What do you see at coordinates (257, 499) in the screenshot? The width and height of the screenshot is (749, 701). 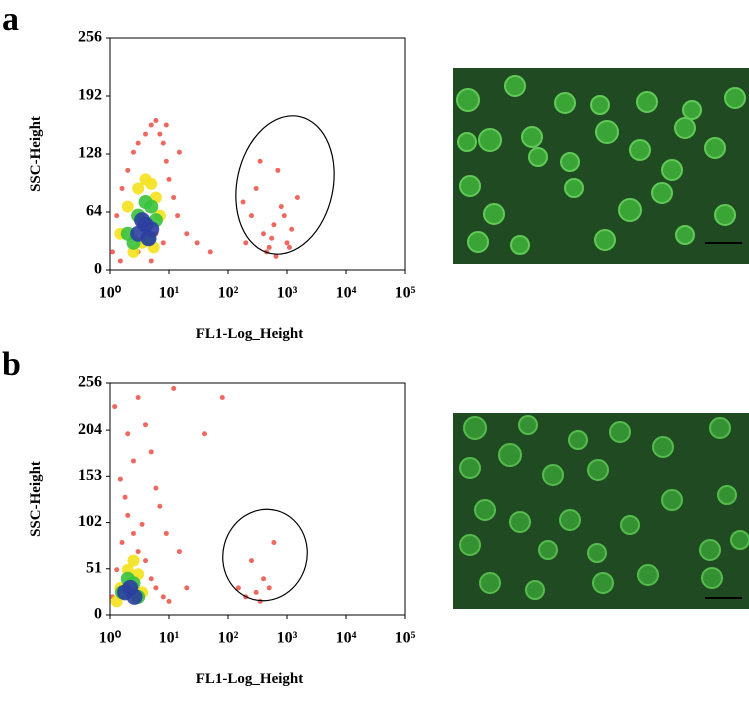 I see `plot-frame` at bounding box center [257, 499].